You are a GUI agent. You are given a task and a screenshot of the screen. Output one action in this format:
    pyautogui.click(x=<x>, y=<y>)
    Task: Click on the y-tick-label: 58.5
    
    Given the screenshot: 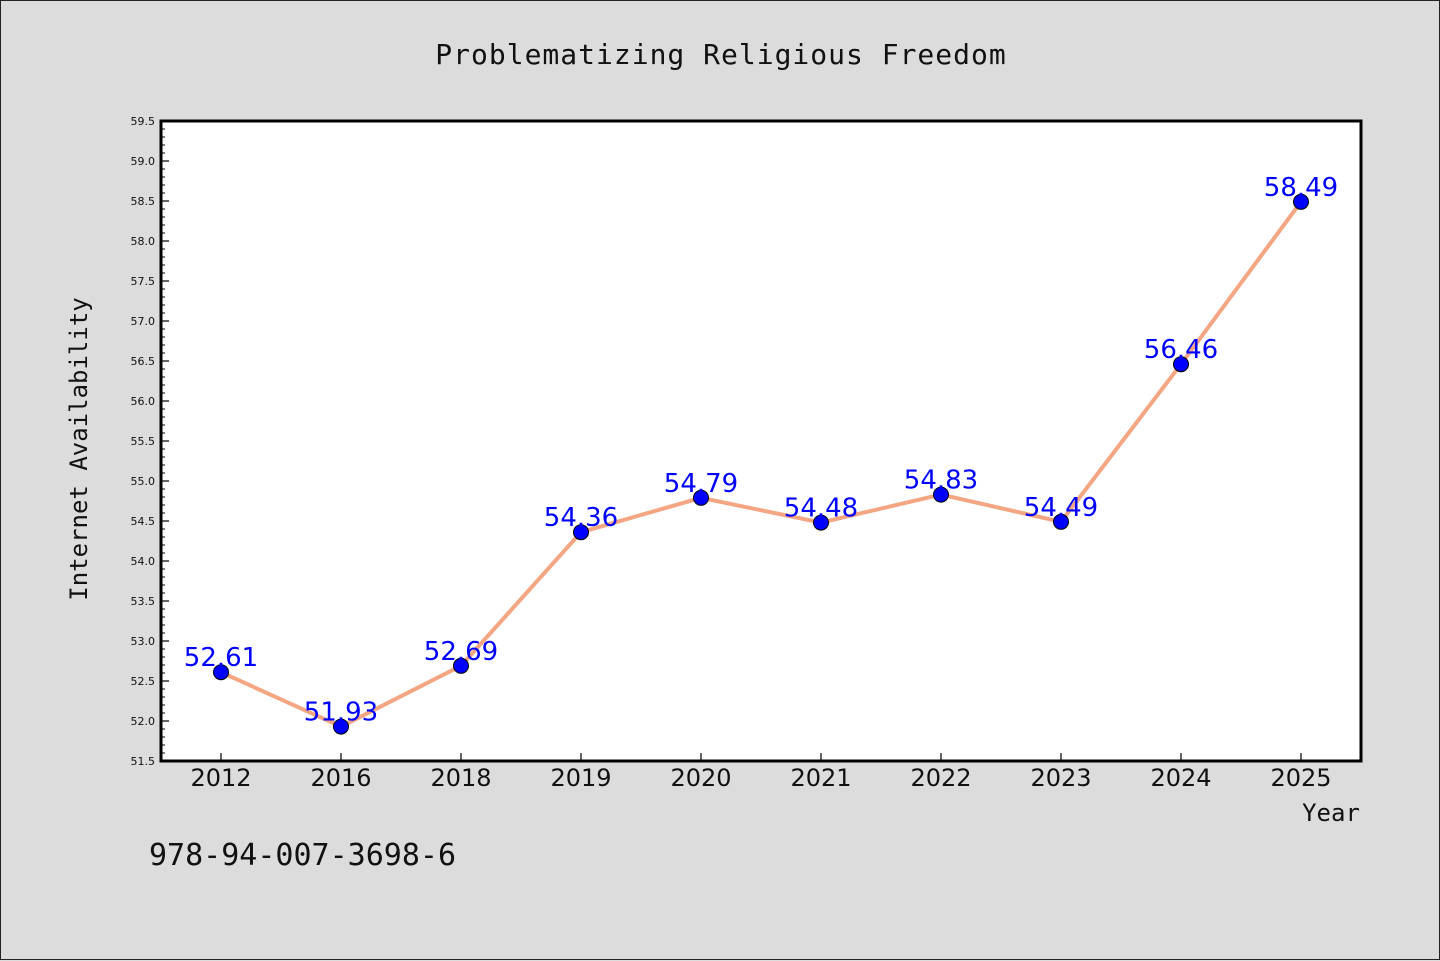 What is the action you would take?
    pyautogui.click(x=143, y=201)
    